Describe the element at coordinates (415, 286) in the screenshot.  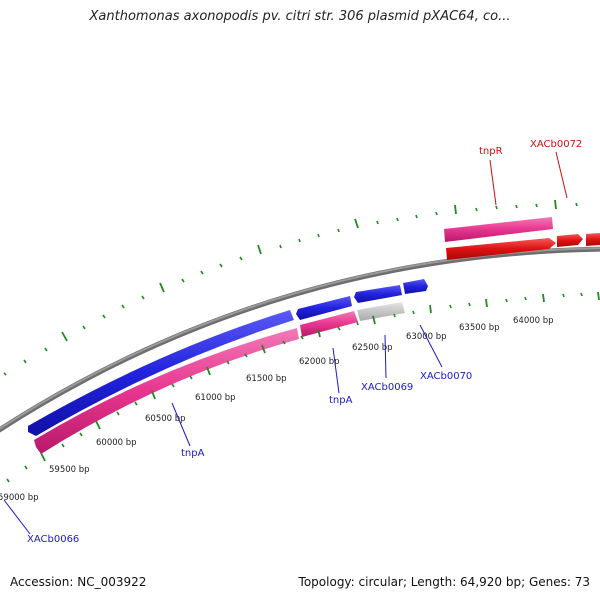
I see `small-cds-blue` at that location.